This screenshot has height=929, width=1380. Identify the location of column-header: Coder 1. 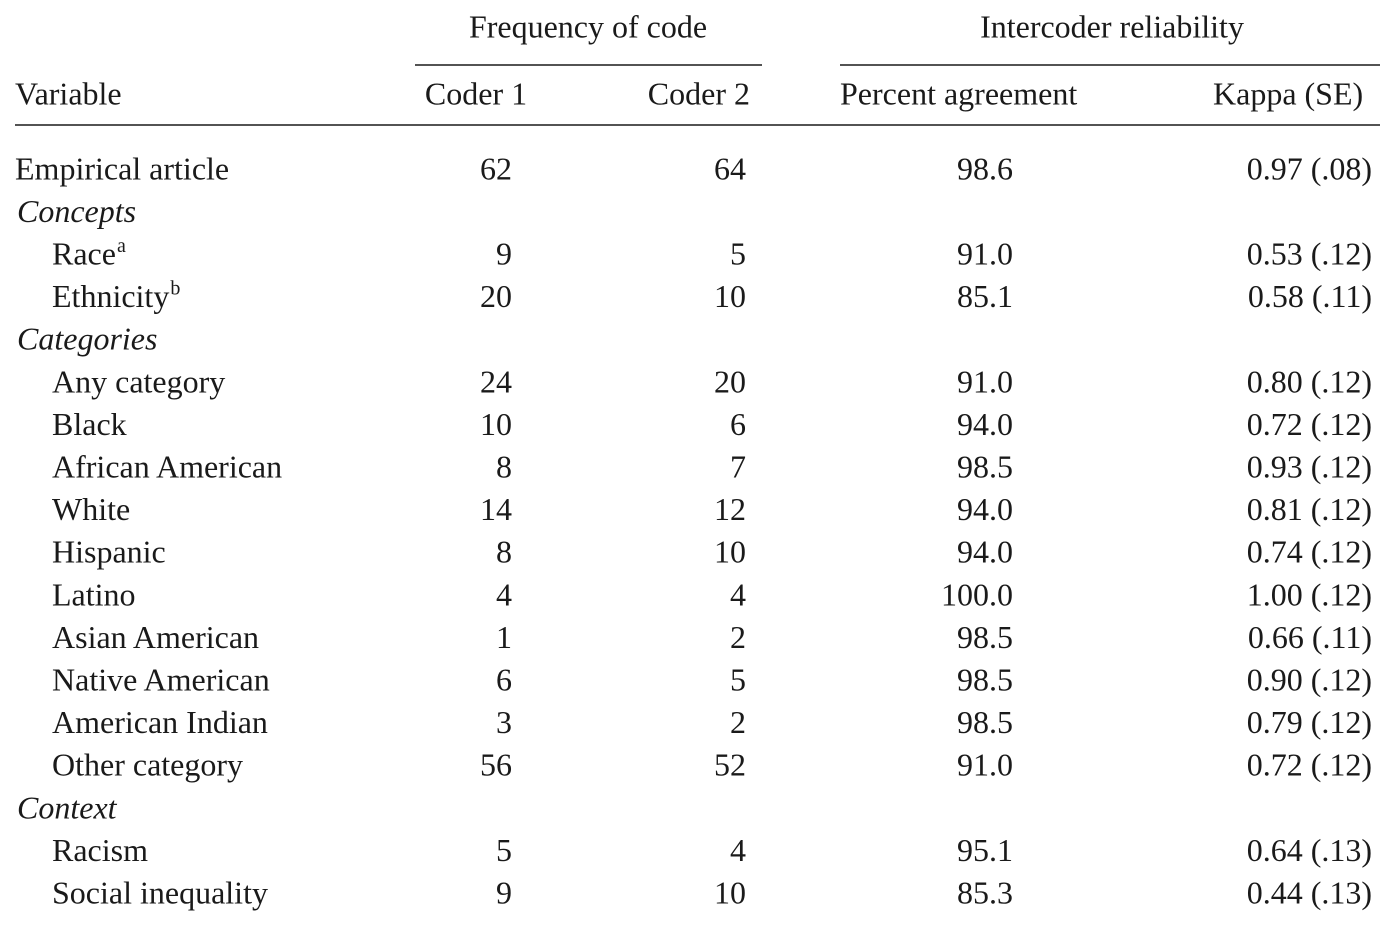
(476, 93).